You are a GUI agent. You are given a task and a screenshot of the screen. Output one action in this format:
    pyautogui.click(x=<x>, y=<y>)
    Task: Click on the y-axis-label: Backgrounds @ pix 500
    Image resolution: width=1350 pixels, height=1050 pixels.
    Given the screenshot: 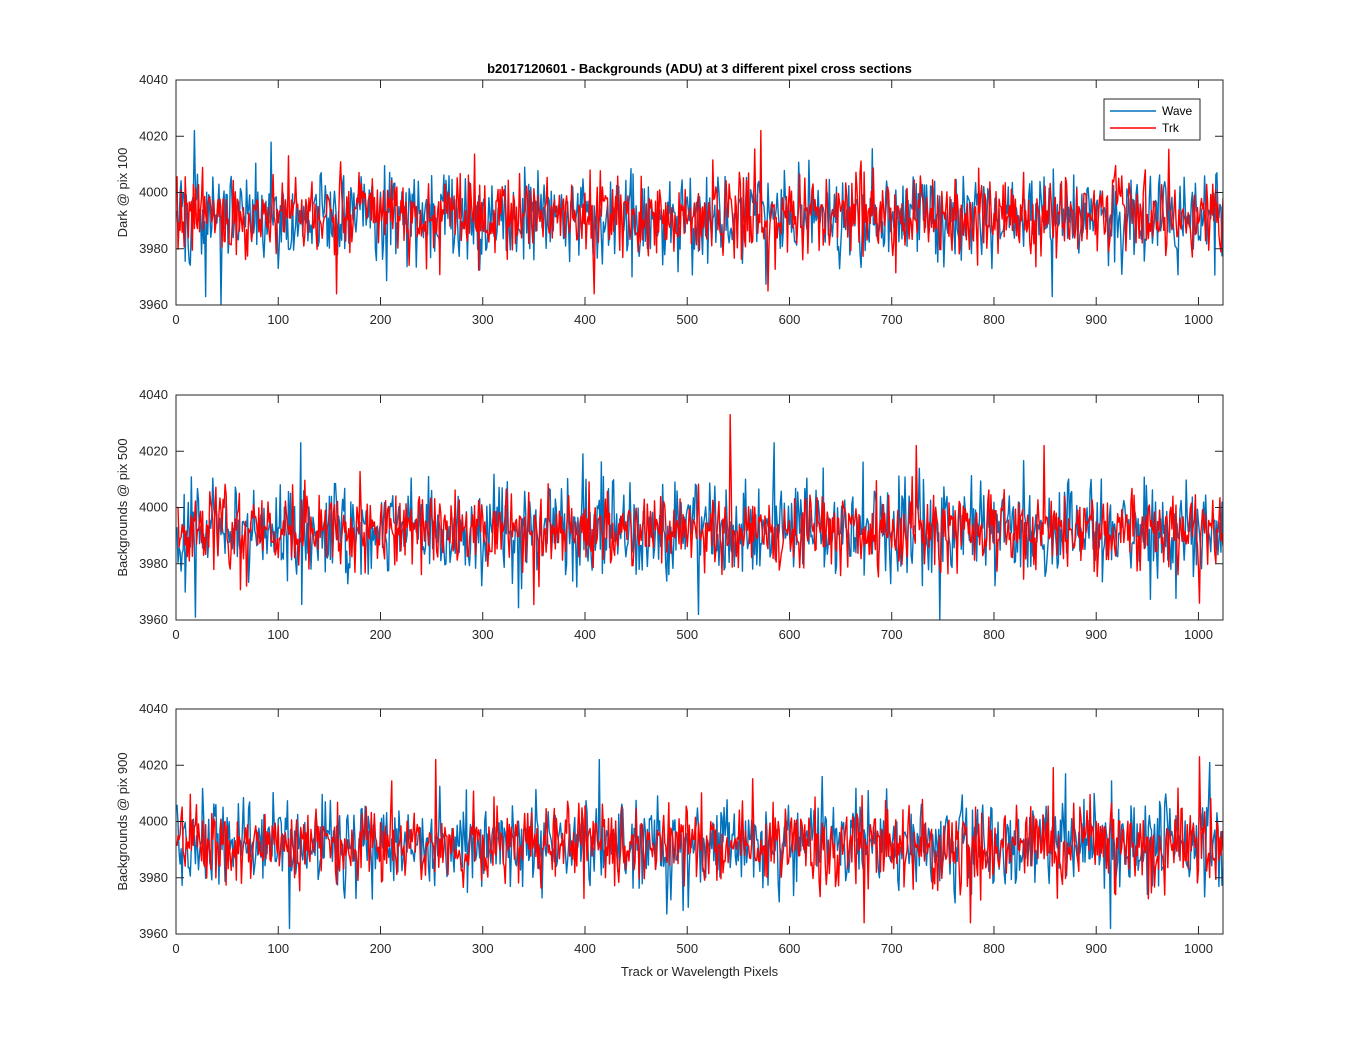 What is the action you would take?
    pyautogui.click(x=122, y=507)
    